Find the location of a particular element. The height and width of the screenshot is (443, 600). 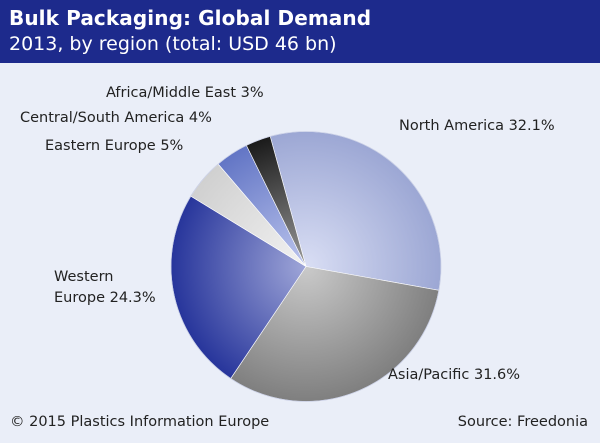

pie-label-north-america: North America 32.1% is located at coordinates (477, 126).